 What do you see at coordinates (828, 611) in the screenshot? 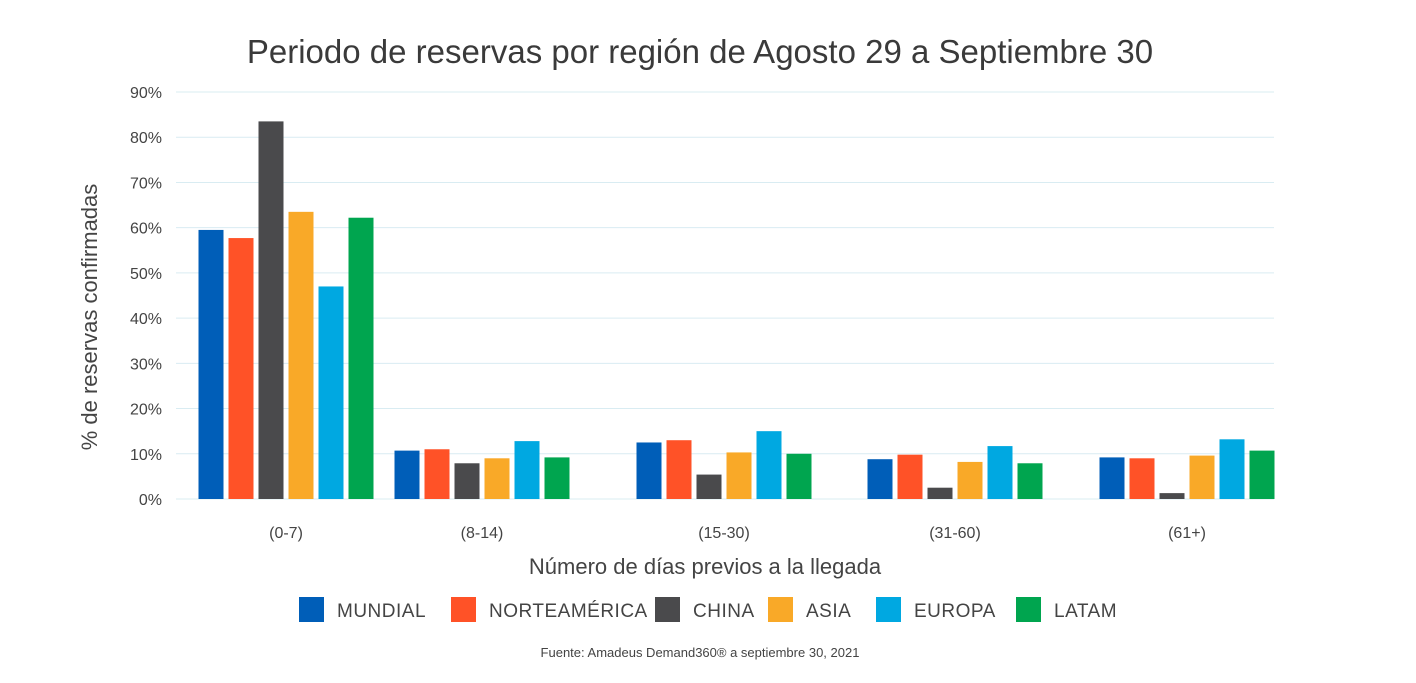
I see `legend-label: ASIA` at bounding box center [828, 611].